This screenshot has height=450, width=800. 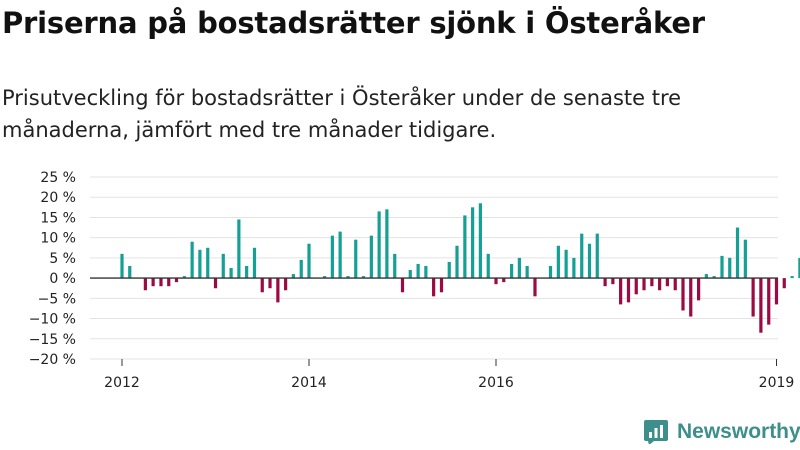 What do you see at coordinates (52, 340) in the screenshot?
I see `y-tick-label: −15 %` at bounding box center [52, 340].